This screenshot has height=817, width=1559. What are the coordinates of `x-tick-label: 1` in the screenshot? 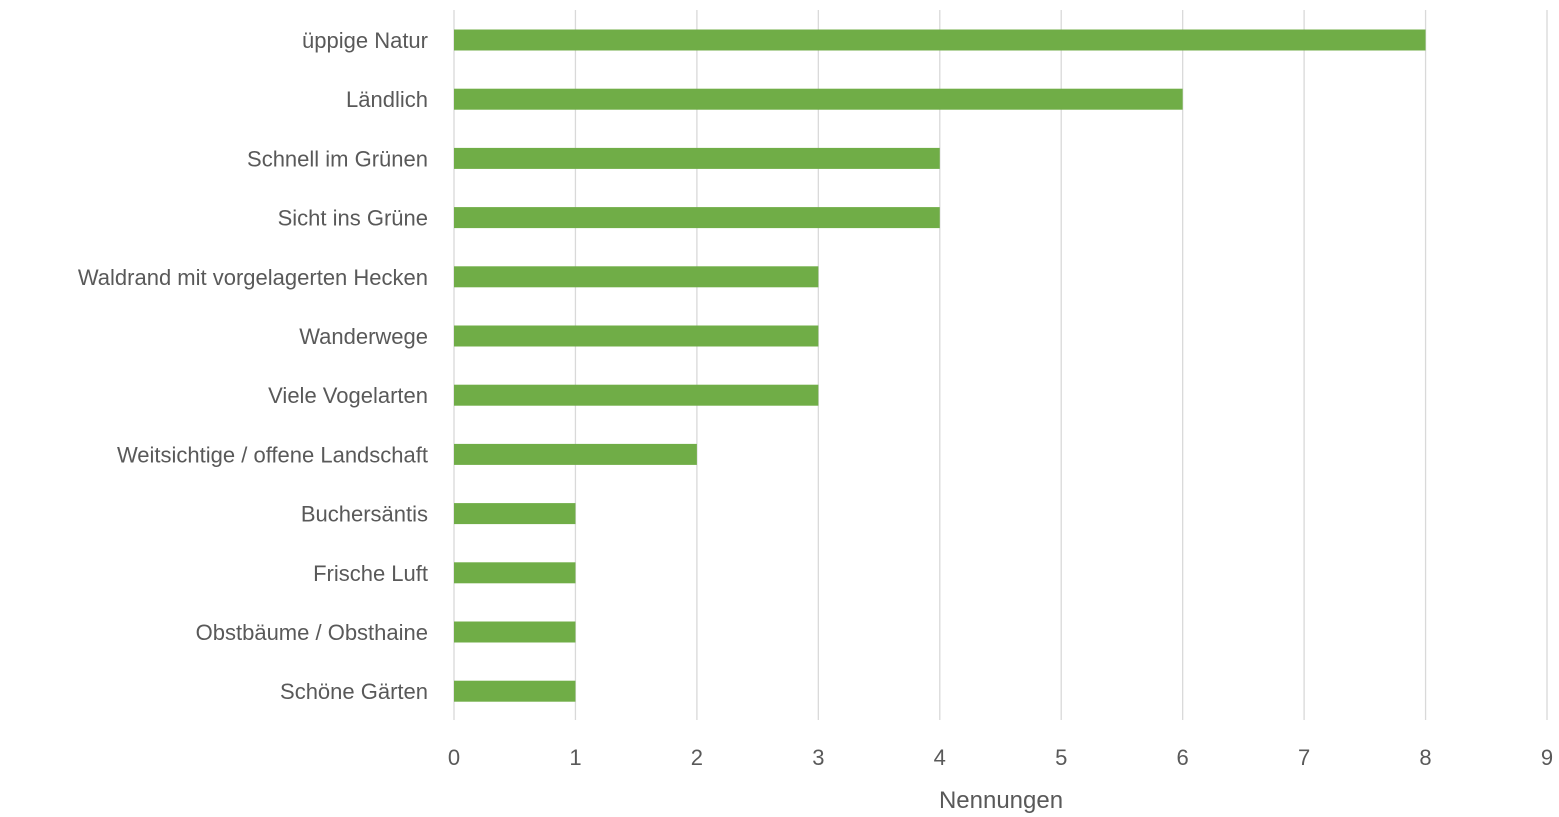 It's located at (575, 757).